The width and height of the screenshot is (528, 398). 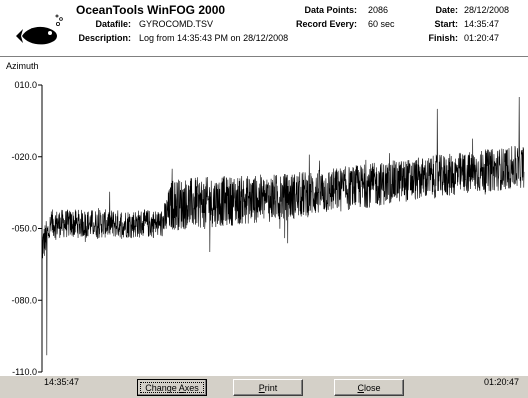 I want to click on app-title: OceanTools WinFOG 2000, so click(x=151, y=10).